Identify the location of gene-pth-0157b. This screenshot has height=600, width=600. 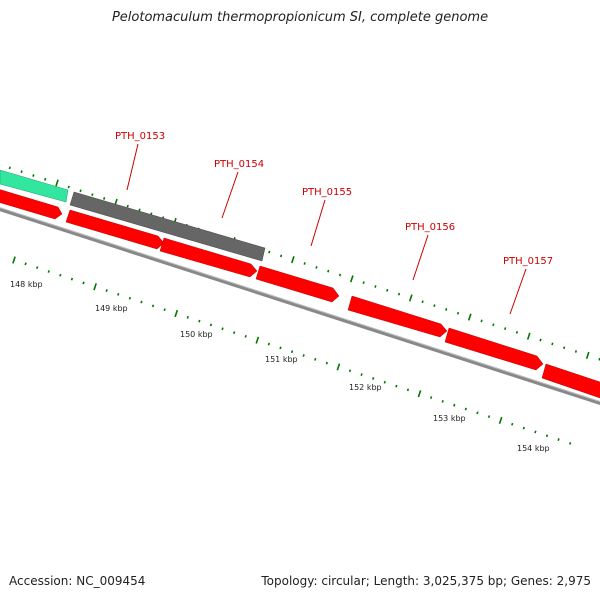
(494, 349).